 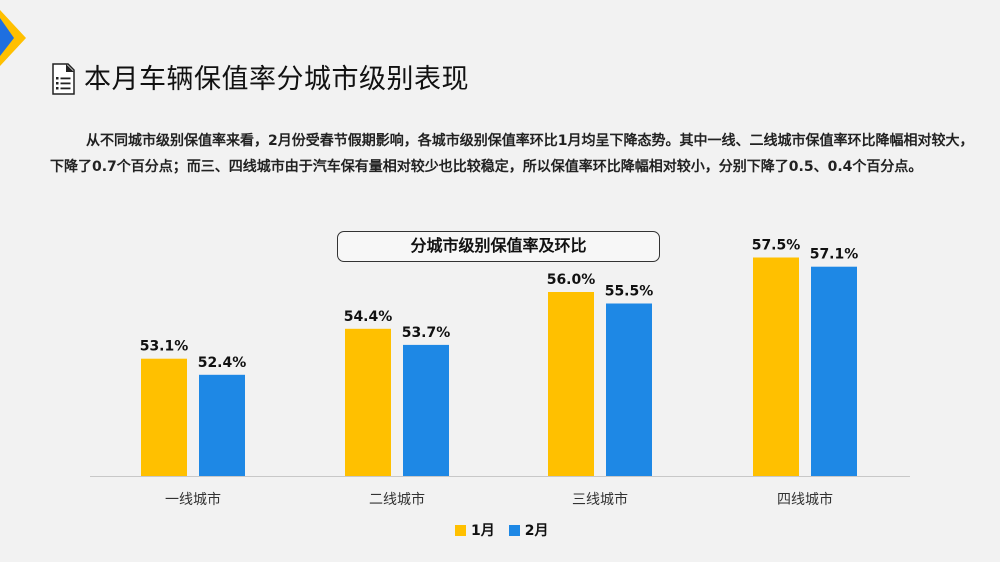 What do you see at coordinates (426, 333) in the screenshot?
I see `data-label-feb-2: 53.7%` at bounding box center [426, 333].